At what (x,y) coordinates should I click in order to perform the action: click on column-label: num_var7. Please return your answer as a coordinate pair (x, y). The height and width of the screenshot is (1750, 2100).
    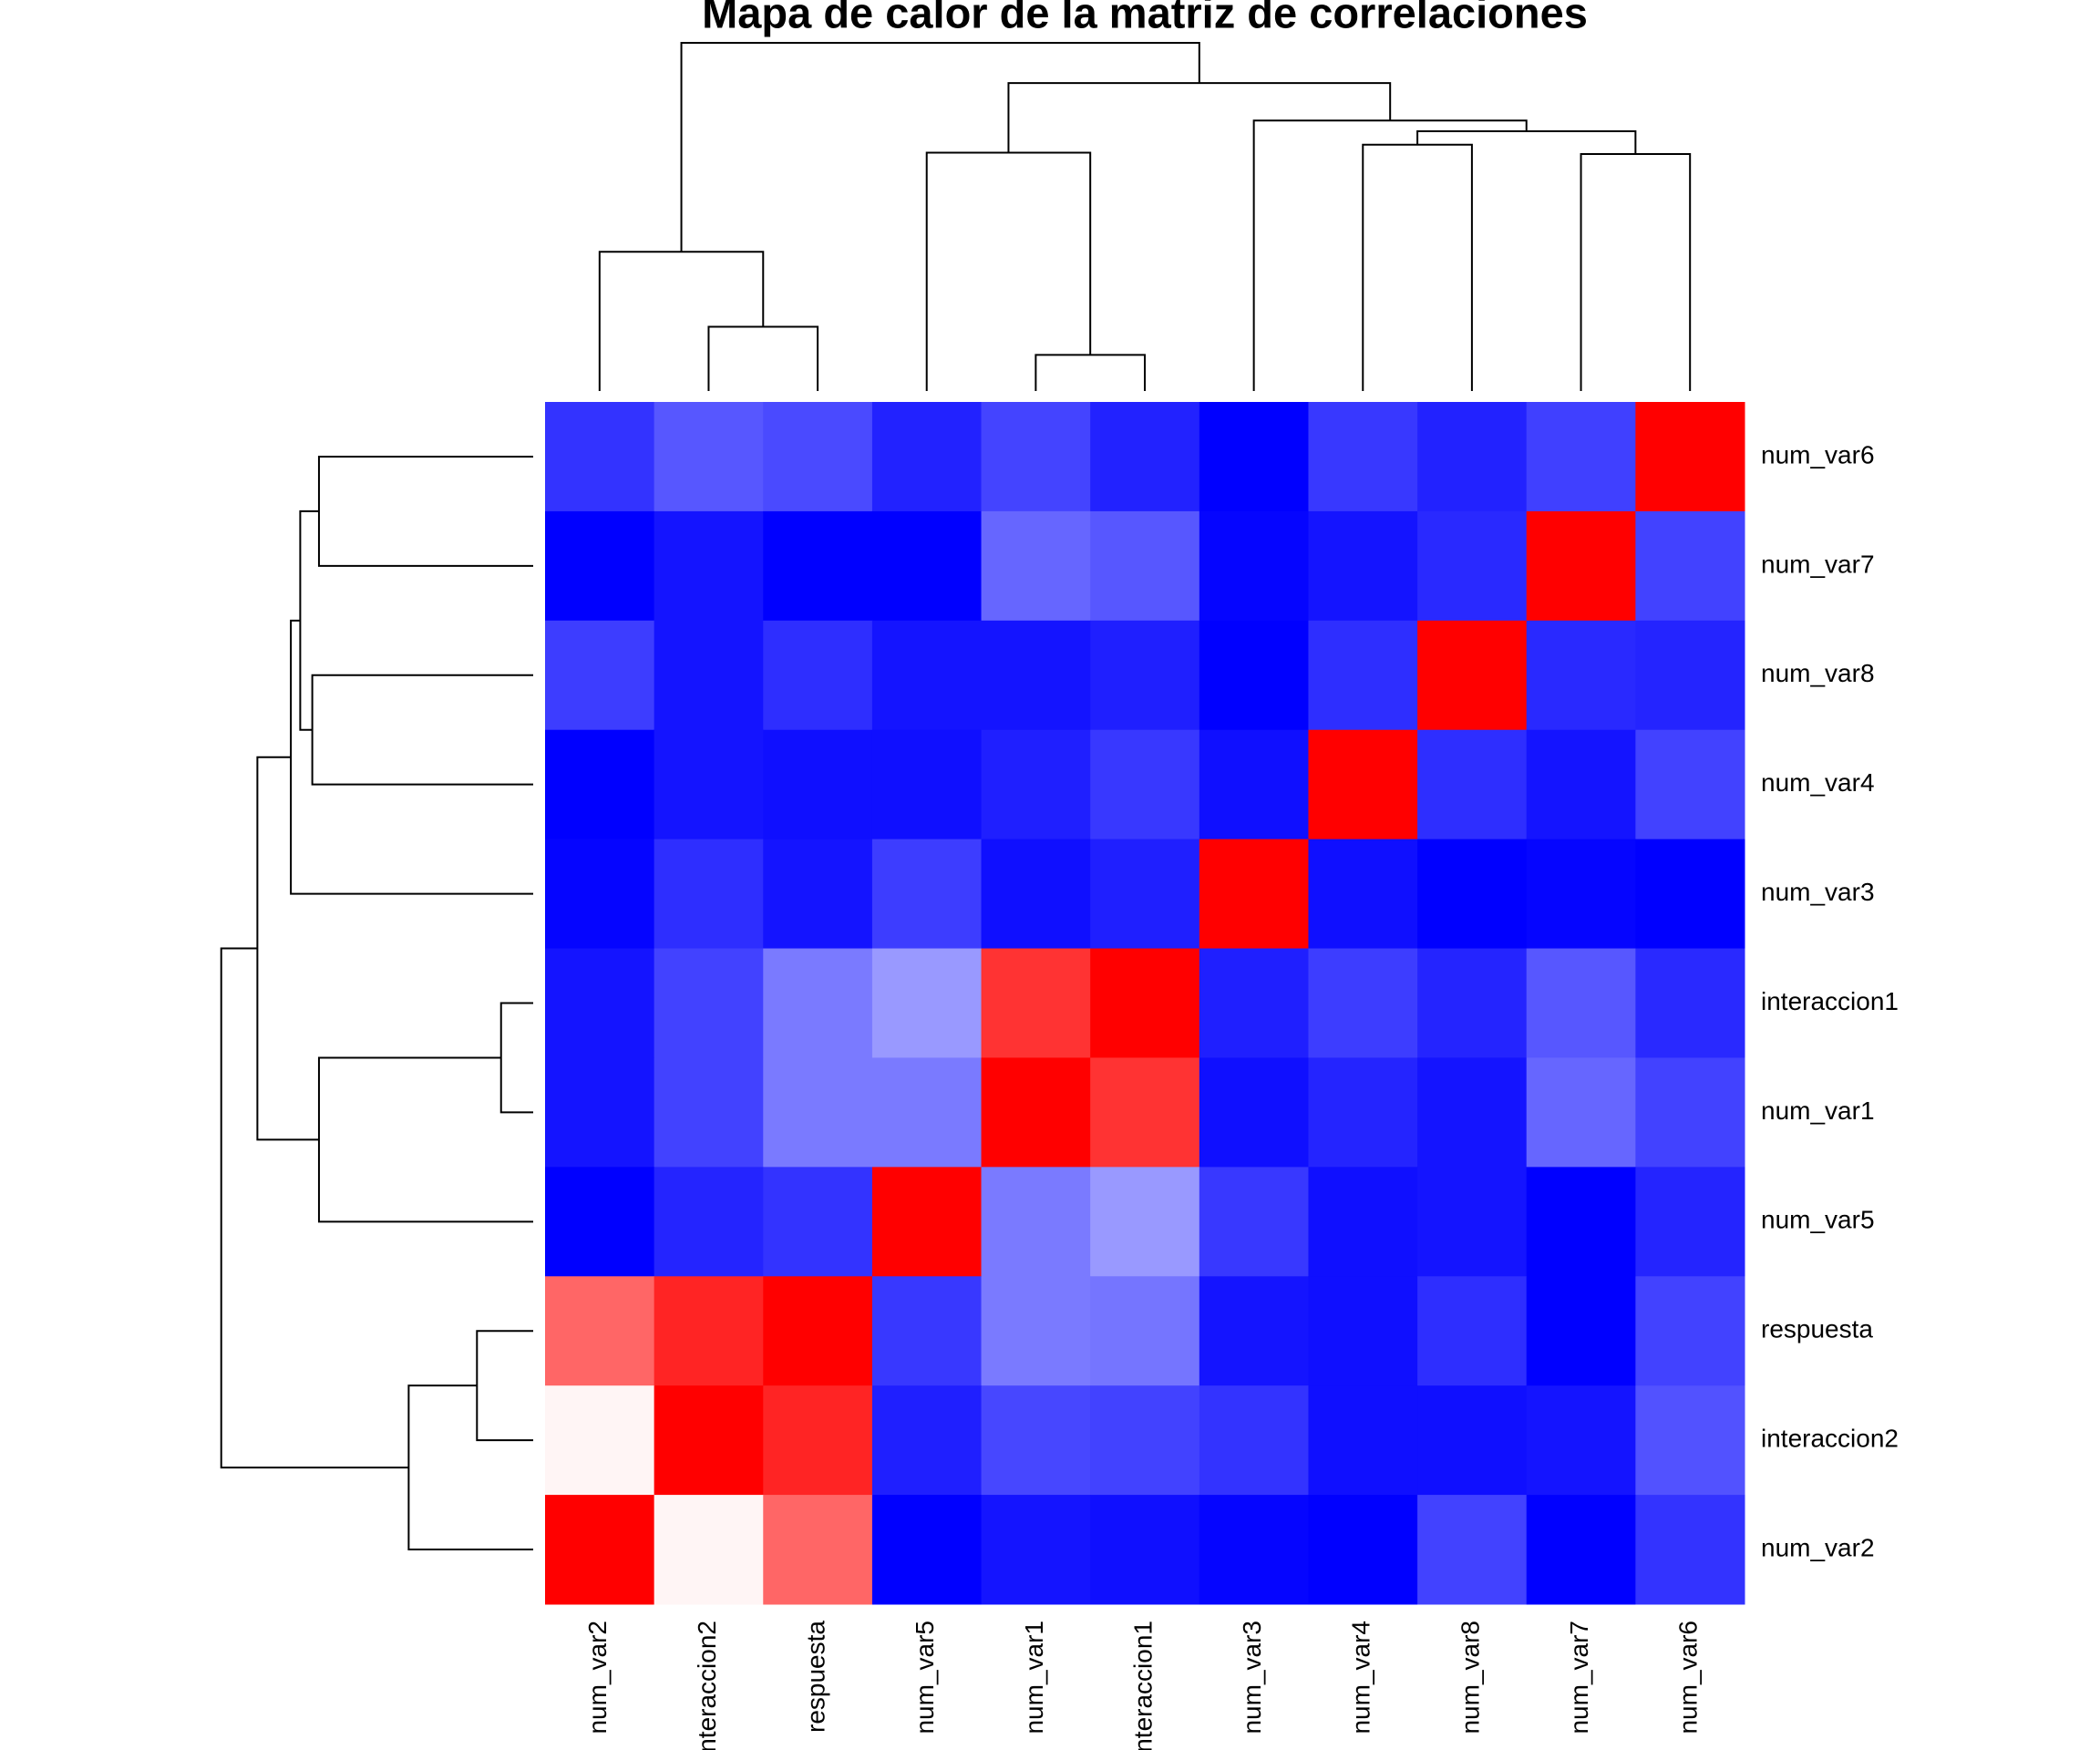
    Looking at the image, I should click on (1579, 1678).